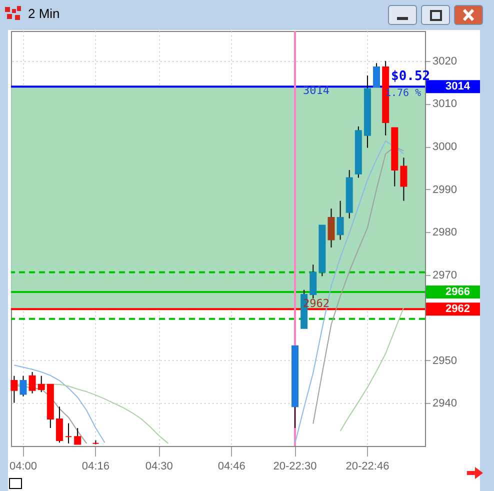 This screenshot has height=491, width=494. What do you see at coordinates (23, 466) in the screenshot?
I see `x-tick-label: 04:00` at bounding box center [23, 466].